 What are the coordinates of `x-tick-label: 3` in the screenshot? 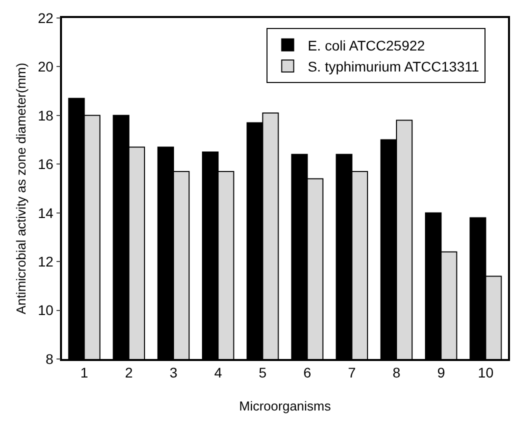 It's located at (174, 372).